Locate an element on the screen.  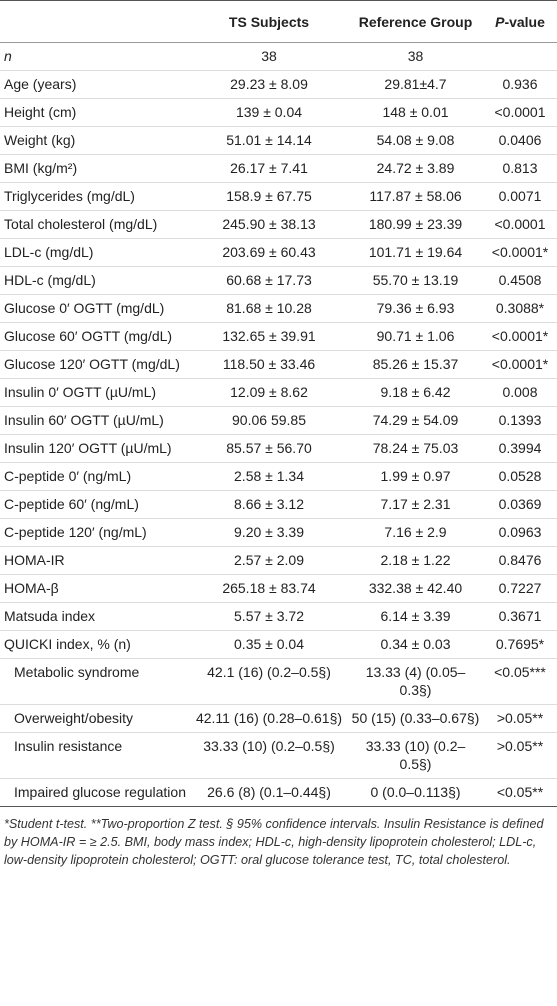
value-cell: 0.008 is located at coordinates (520, 392).